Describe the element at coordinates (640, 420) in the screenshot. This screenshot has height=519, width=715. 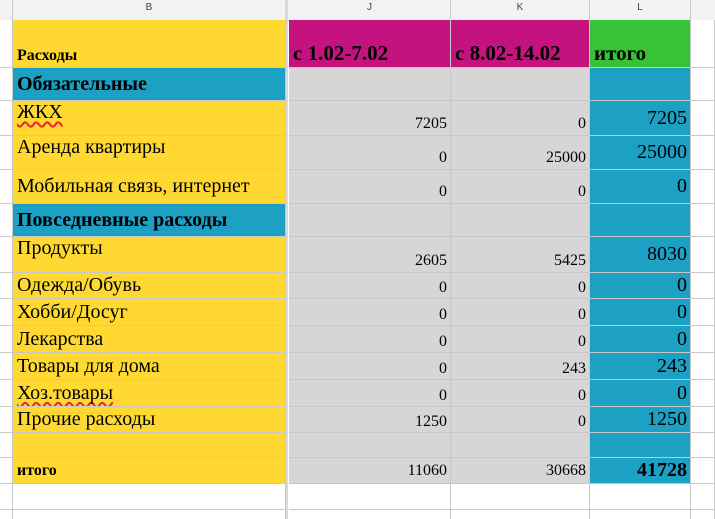
I see `row-total-cell: 1250` at that location.